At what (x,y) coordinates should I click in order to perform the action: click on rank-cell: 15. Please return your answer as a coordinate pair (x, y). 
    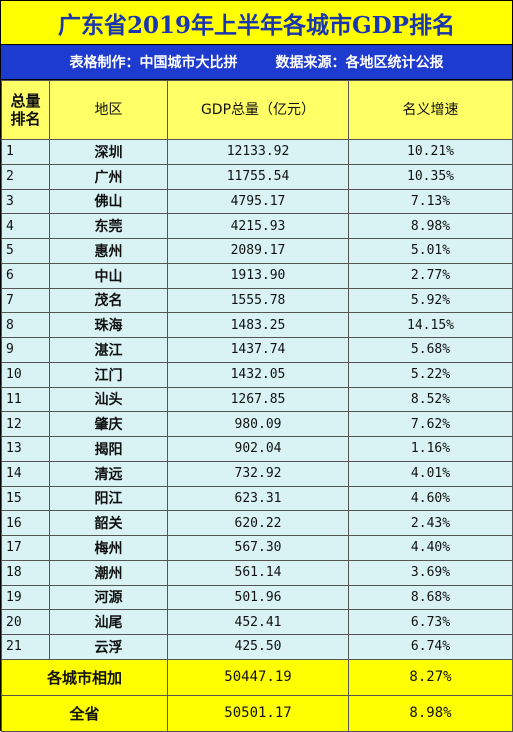
    Looking at the image, I should click on (25, 498).